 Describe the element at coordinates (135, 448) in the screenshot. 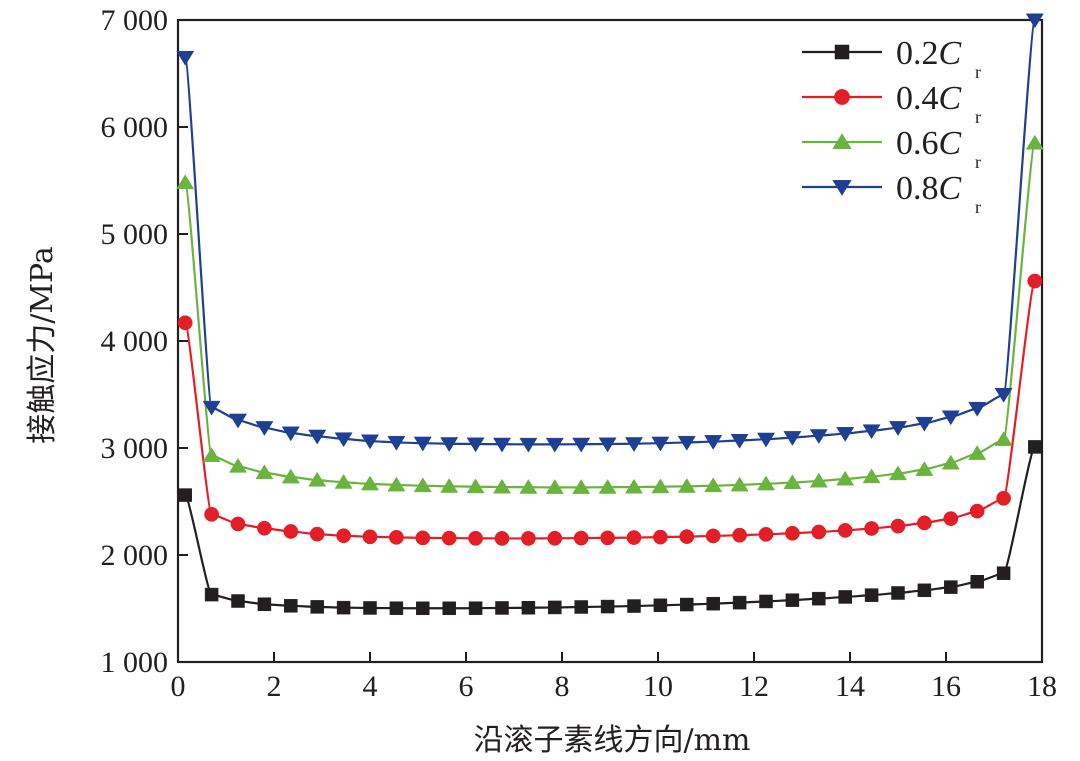

I see `y-tick-label: 3 000` at that location.